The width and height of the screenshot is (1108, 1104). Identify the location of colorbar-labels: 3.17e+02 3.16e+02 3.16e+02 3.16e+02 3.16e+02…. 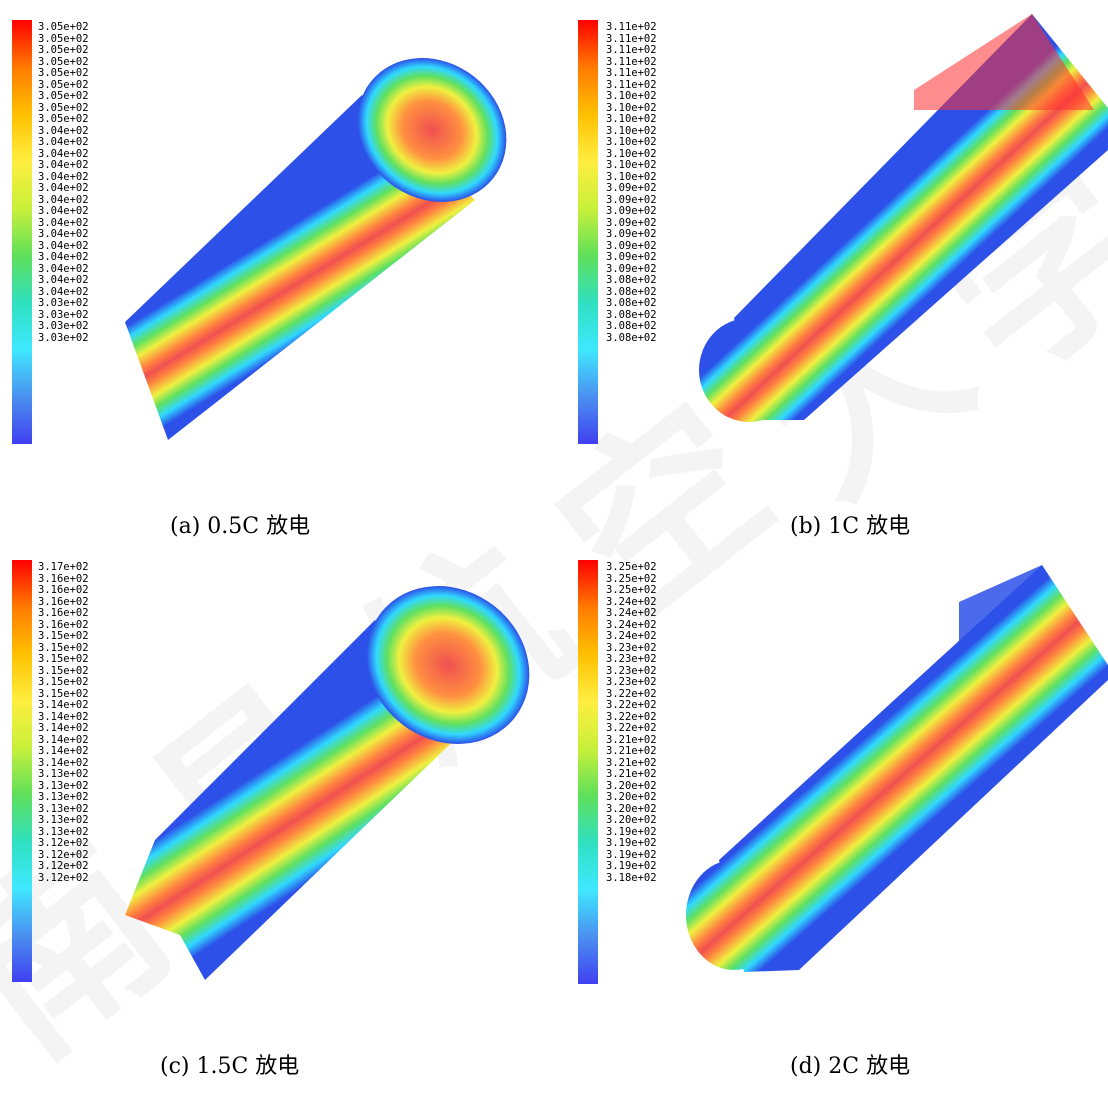
(63, 722).